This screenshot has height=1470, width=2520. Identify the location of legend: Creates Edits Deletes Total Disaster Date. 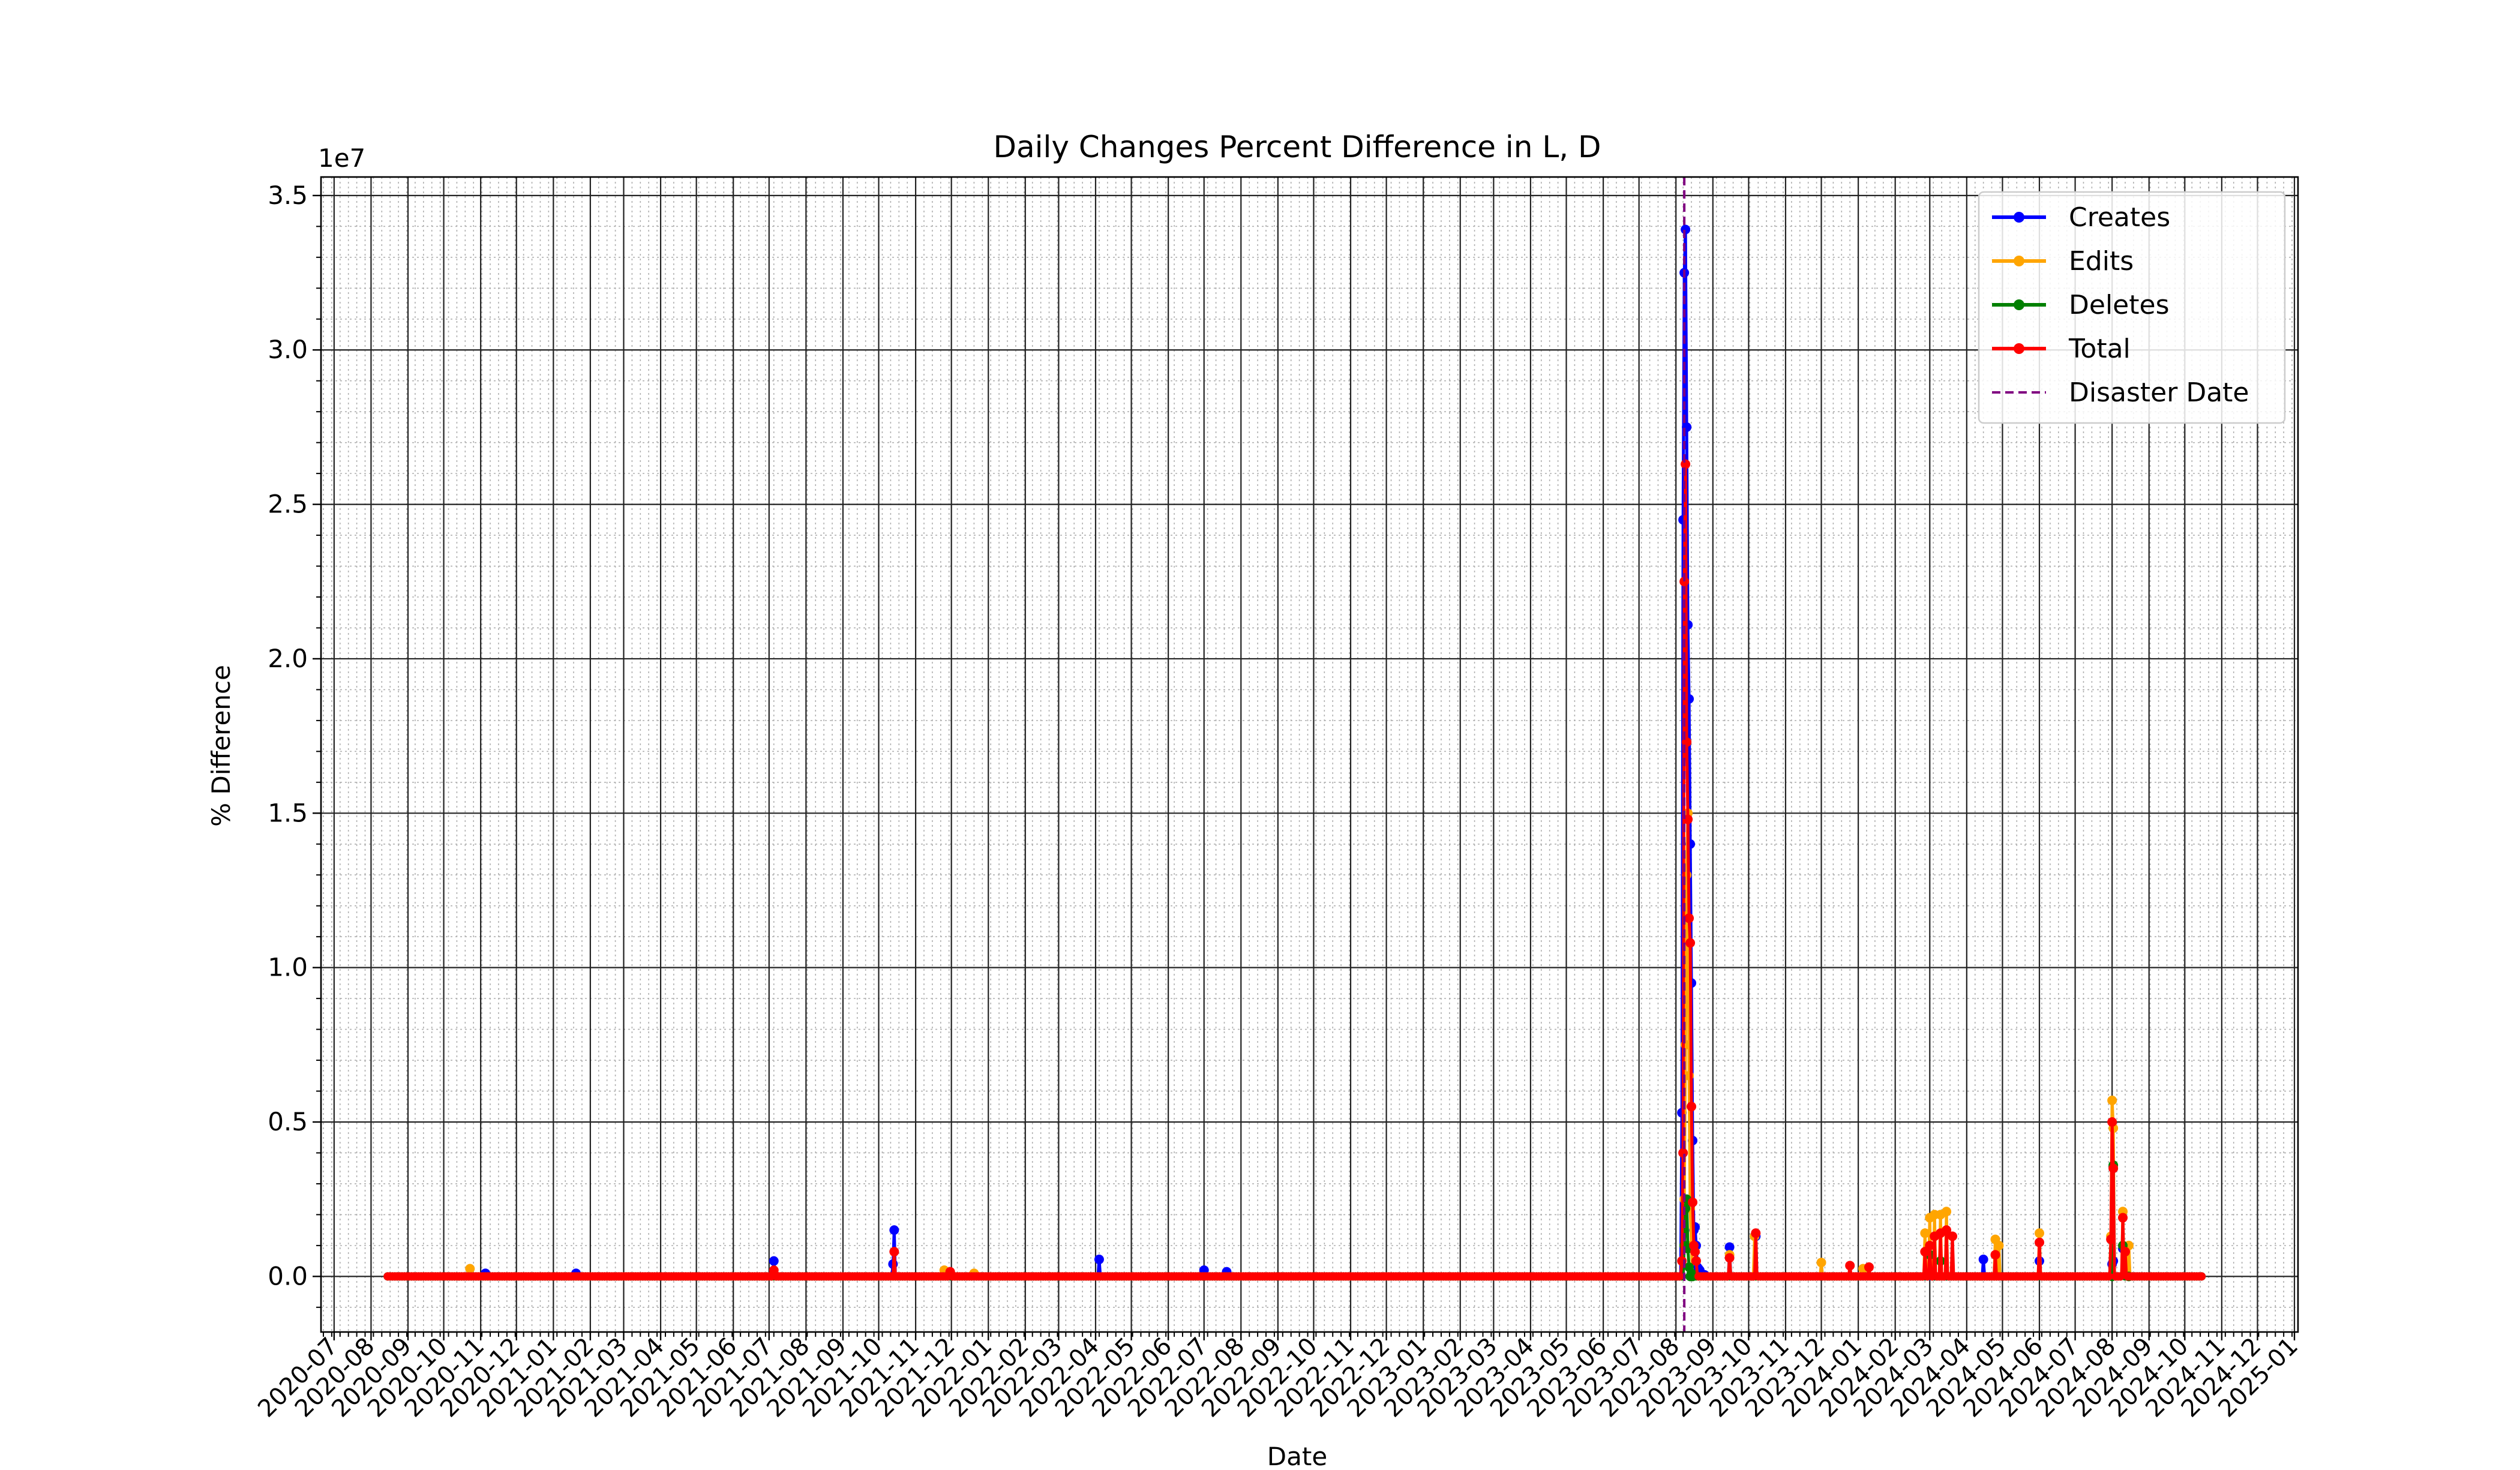
(2132, 307).